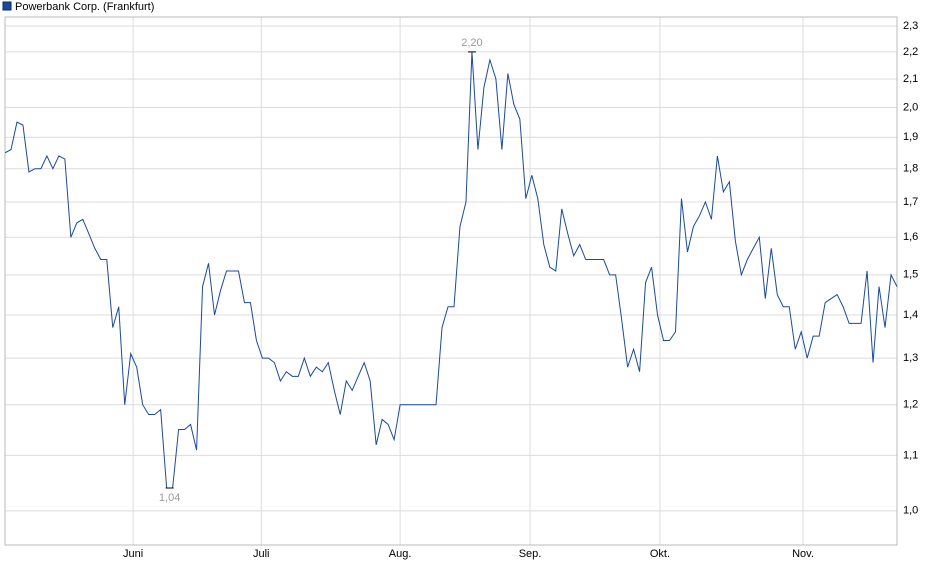 Image resolution: width=940 pixels, height=579 pixels. What do you see at coordinates (910, 52) in the screenshot?
I see `y-tick-label: 2,2` at bounding box center [910, 52].